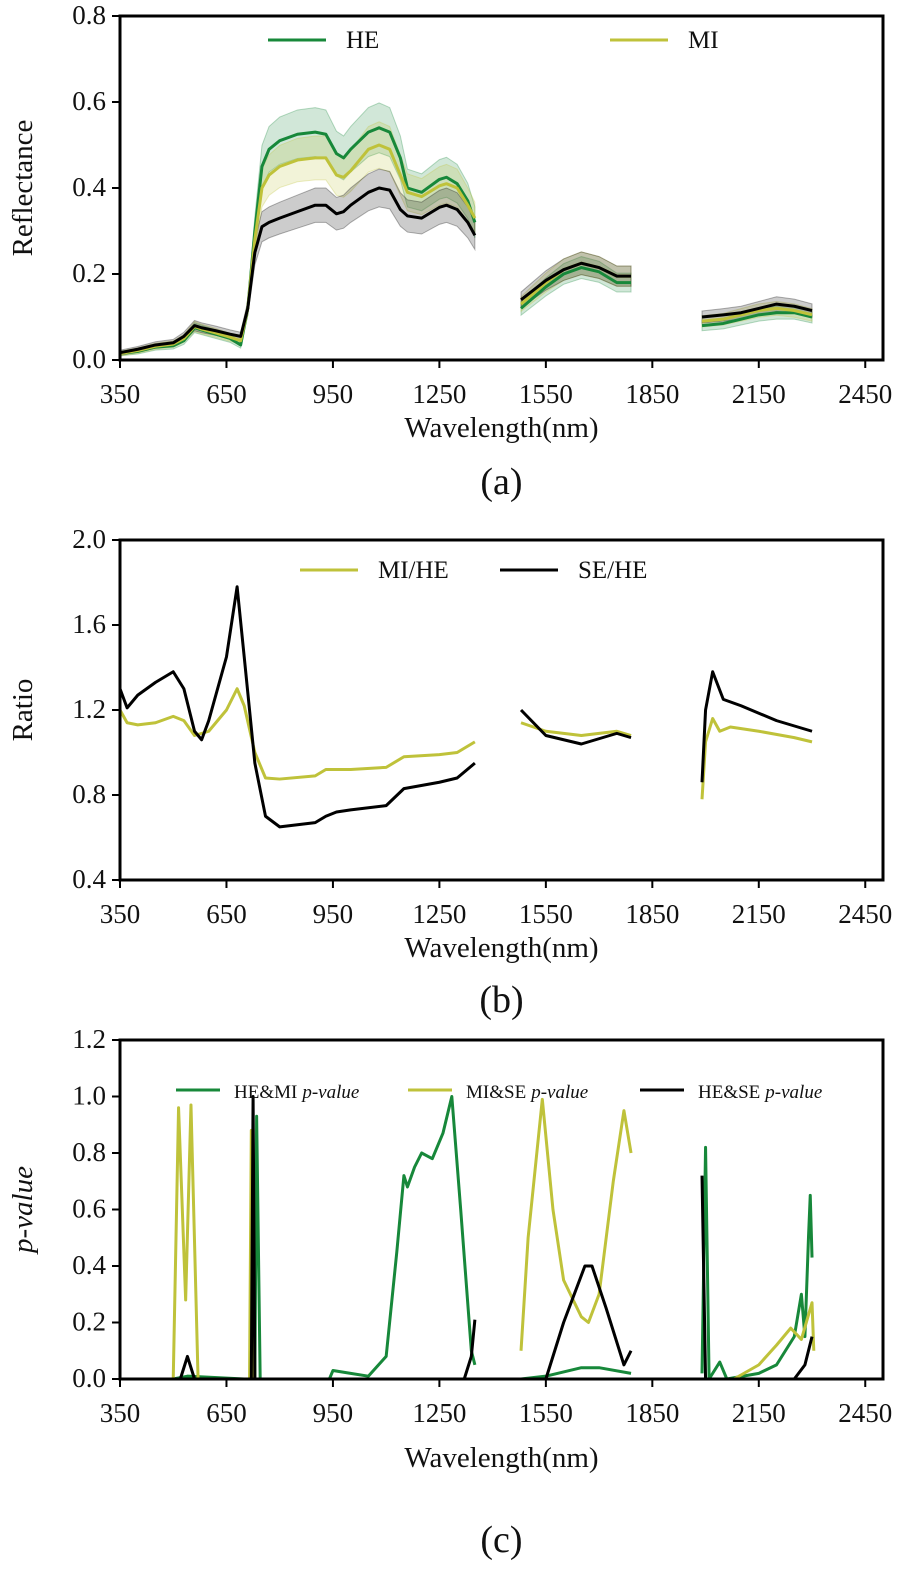 This screenshot has height=1581, width=900. What do you see at coordinates (493, 40) in the screenshot?
I see `legend: HEMISE` at bounding box center [493, 40].